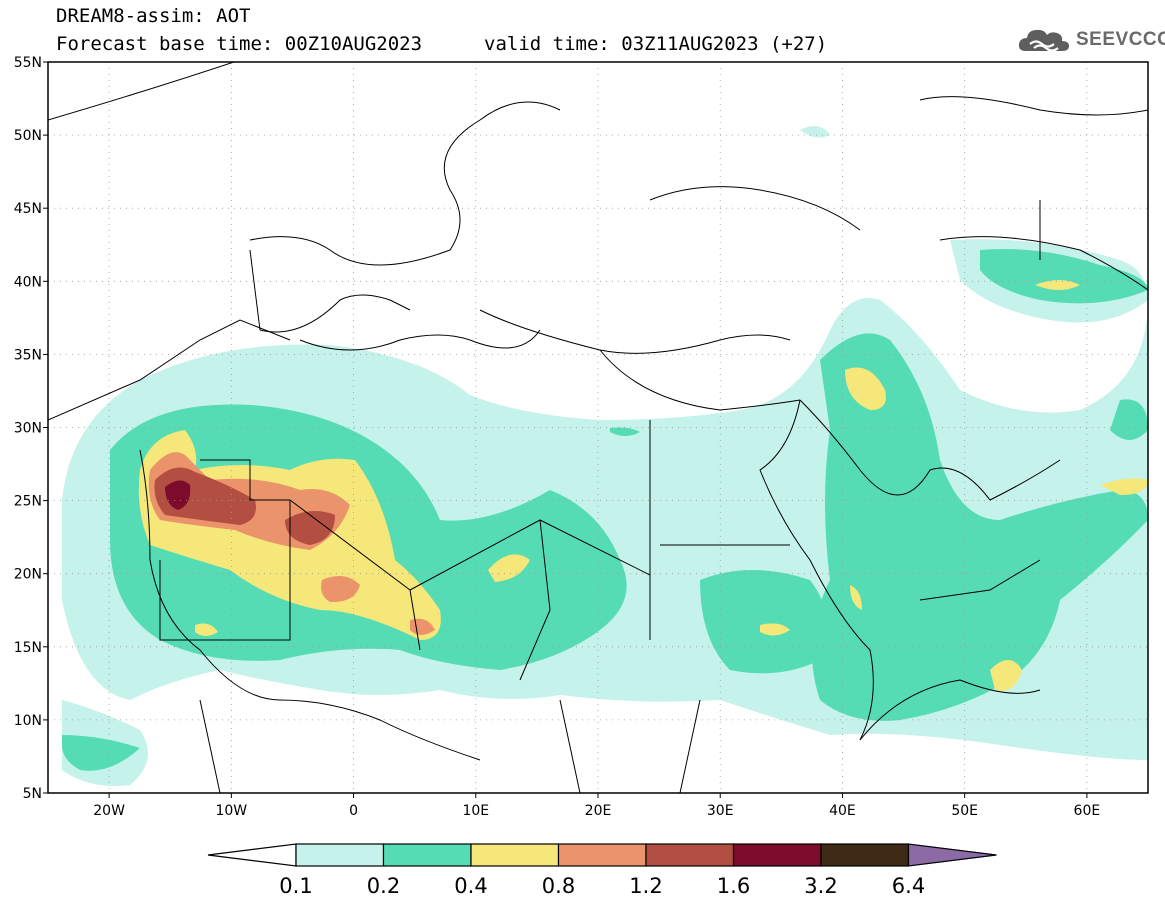  I want to click on lon-label: 40E, so click(842, 811).